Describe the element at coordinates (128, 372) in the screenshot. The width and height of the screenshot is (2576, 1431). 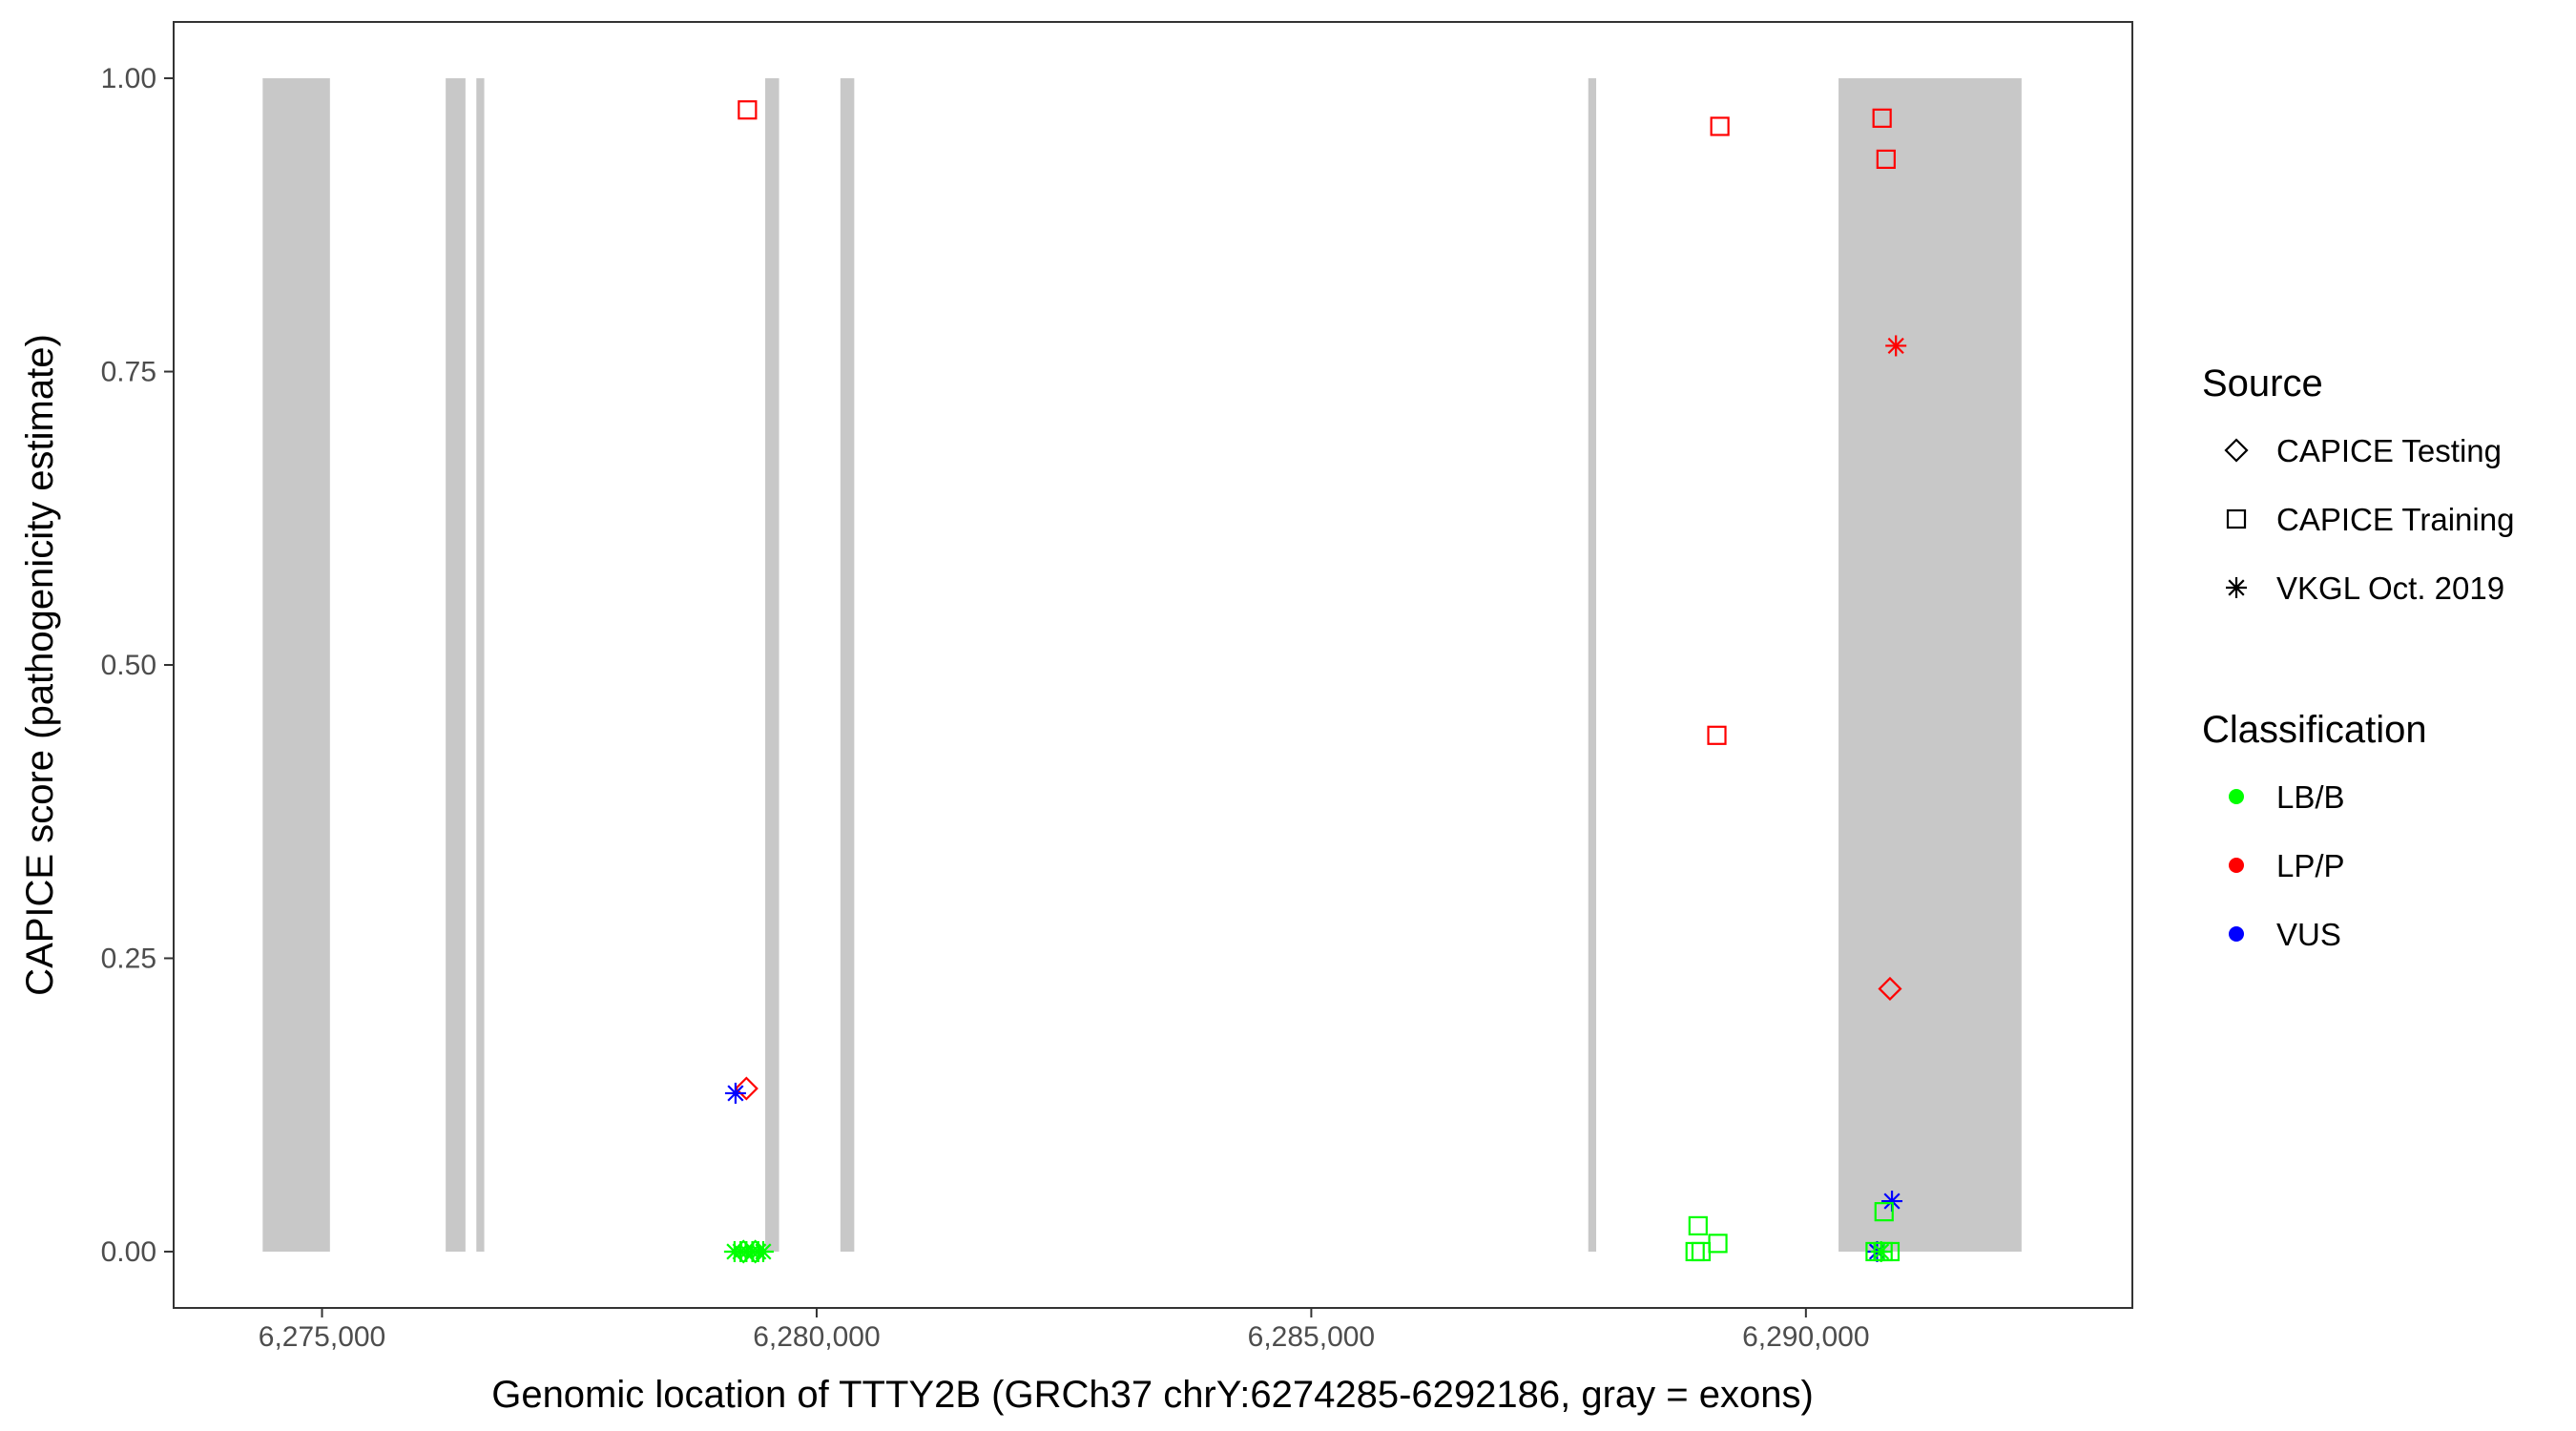
I see `y-tick-label: 0.75` at that location.